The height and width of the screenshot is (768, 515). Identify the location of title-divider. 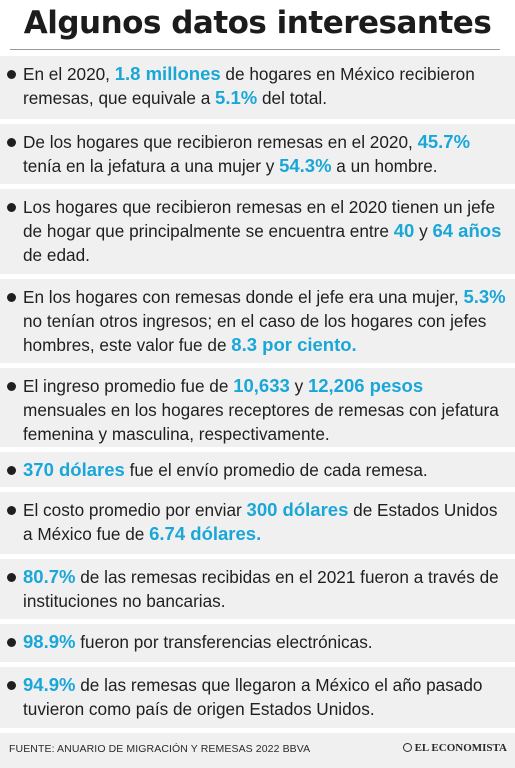
(255, 49).